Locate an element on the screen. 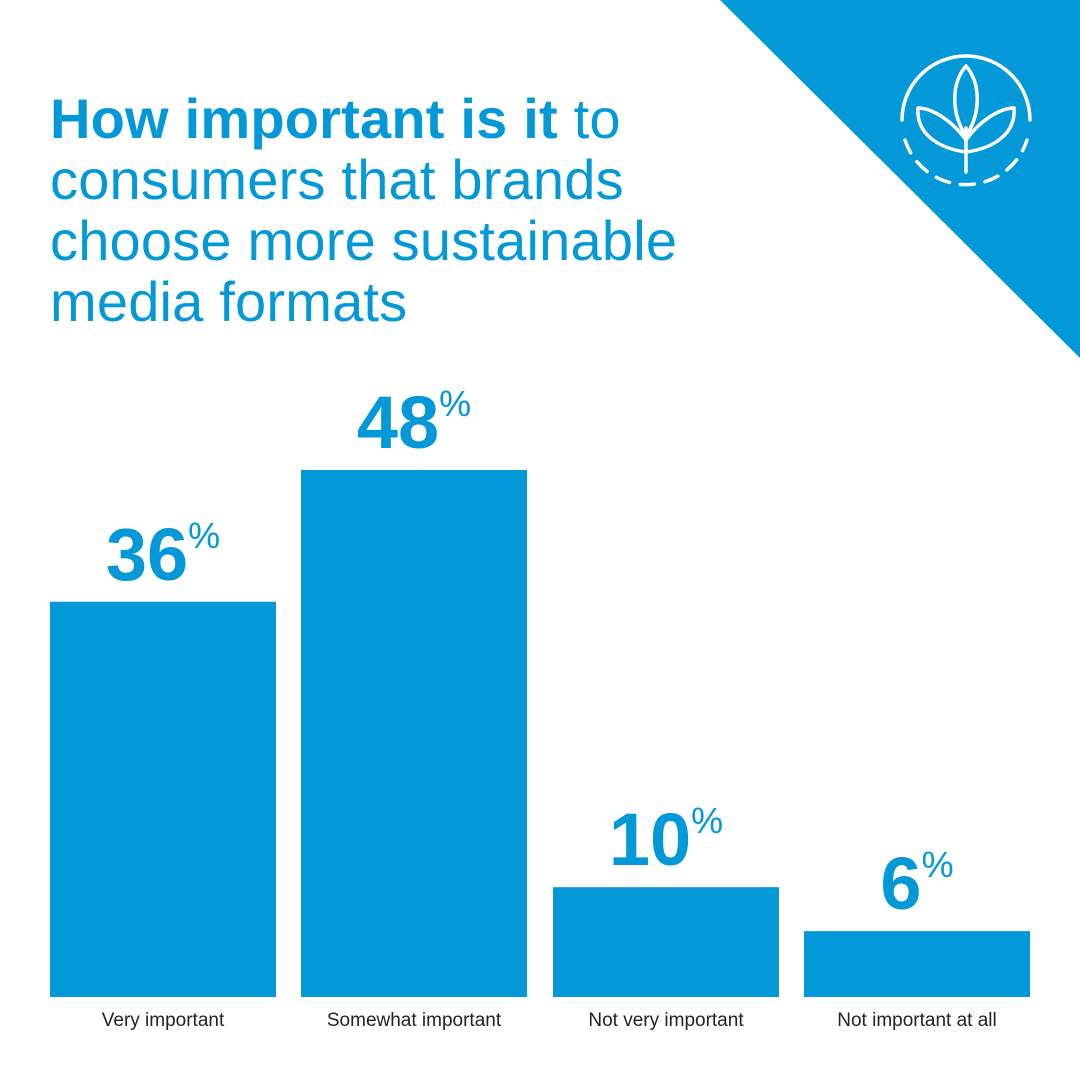 The width and height of the screenshot is (1080, 1080). category-label-0: Very important is located at coordinates (163, 1020).